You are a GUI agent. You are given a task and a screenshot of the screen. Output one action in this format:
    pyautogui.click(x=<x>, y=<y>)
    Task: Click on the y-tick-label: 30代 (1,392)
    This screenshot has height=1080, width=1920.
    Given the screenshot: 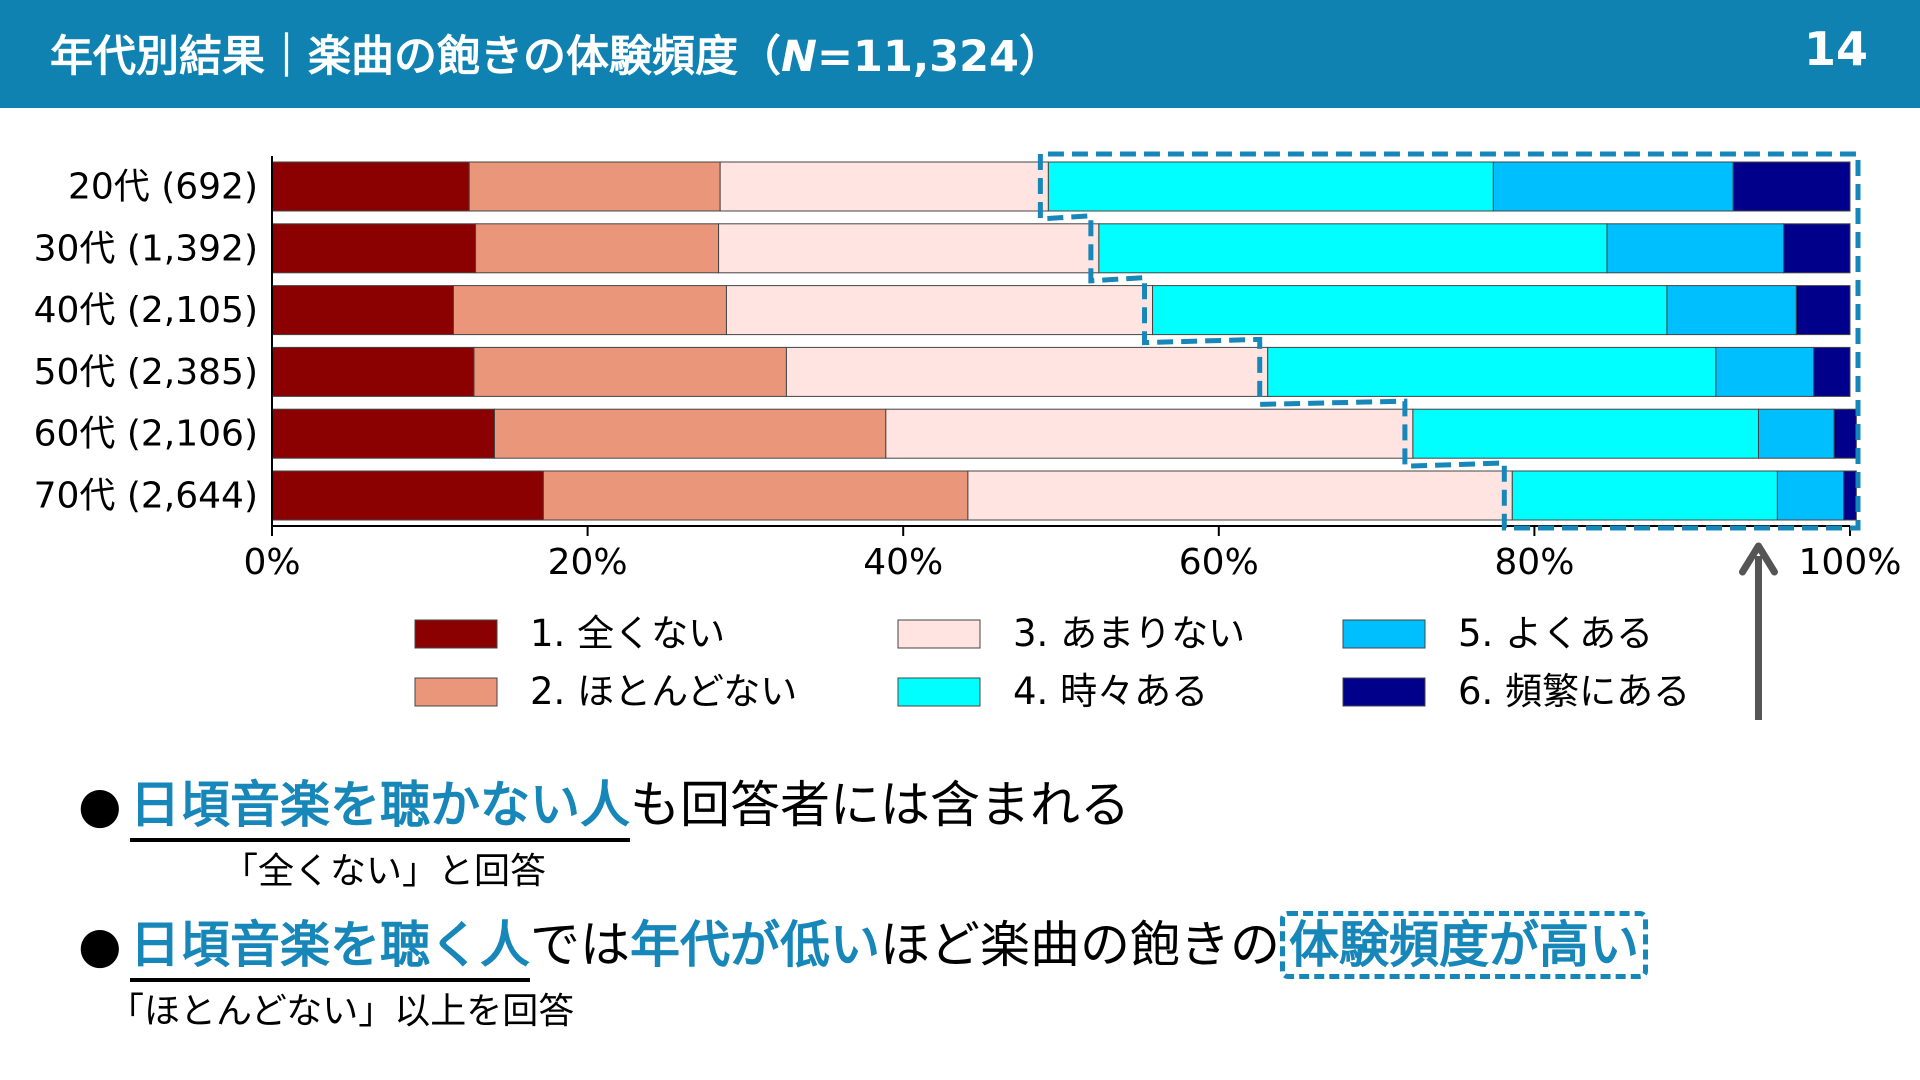 What is the action you would take?
    pyautogui.click(x=146, y=248)
    